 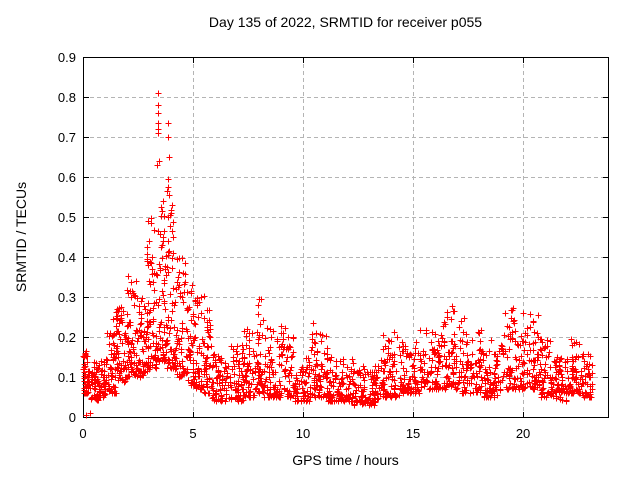 What do you see at coordinates (523, 433) in the screenshot?
I see `x-tick-label: 20` at bounding box center [523, 433].